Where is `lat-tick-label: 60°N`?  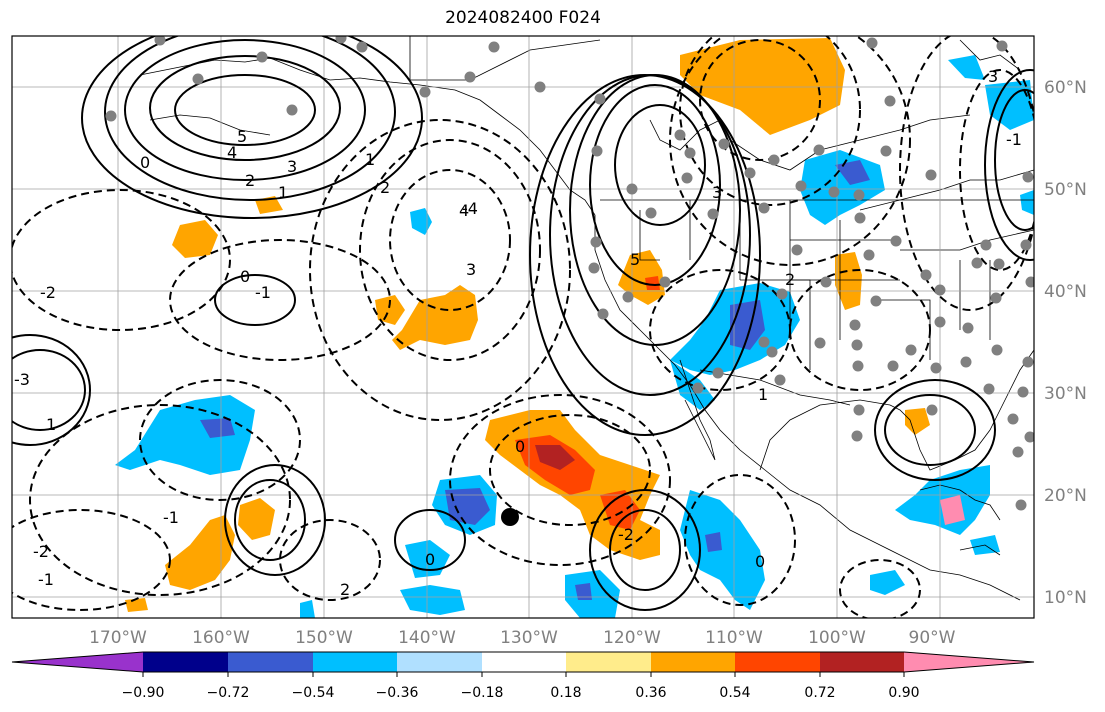
lat-tick-label: 60°N is located at coordinates (1065, 88).